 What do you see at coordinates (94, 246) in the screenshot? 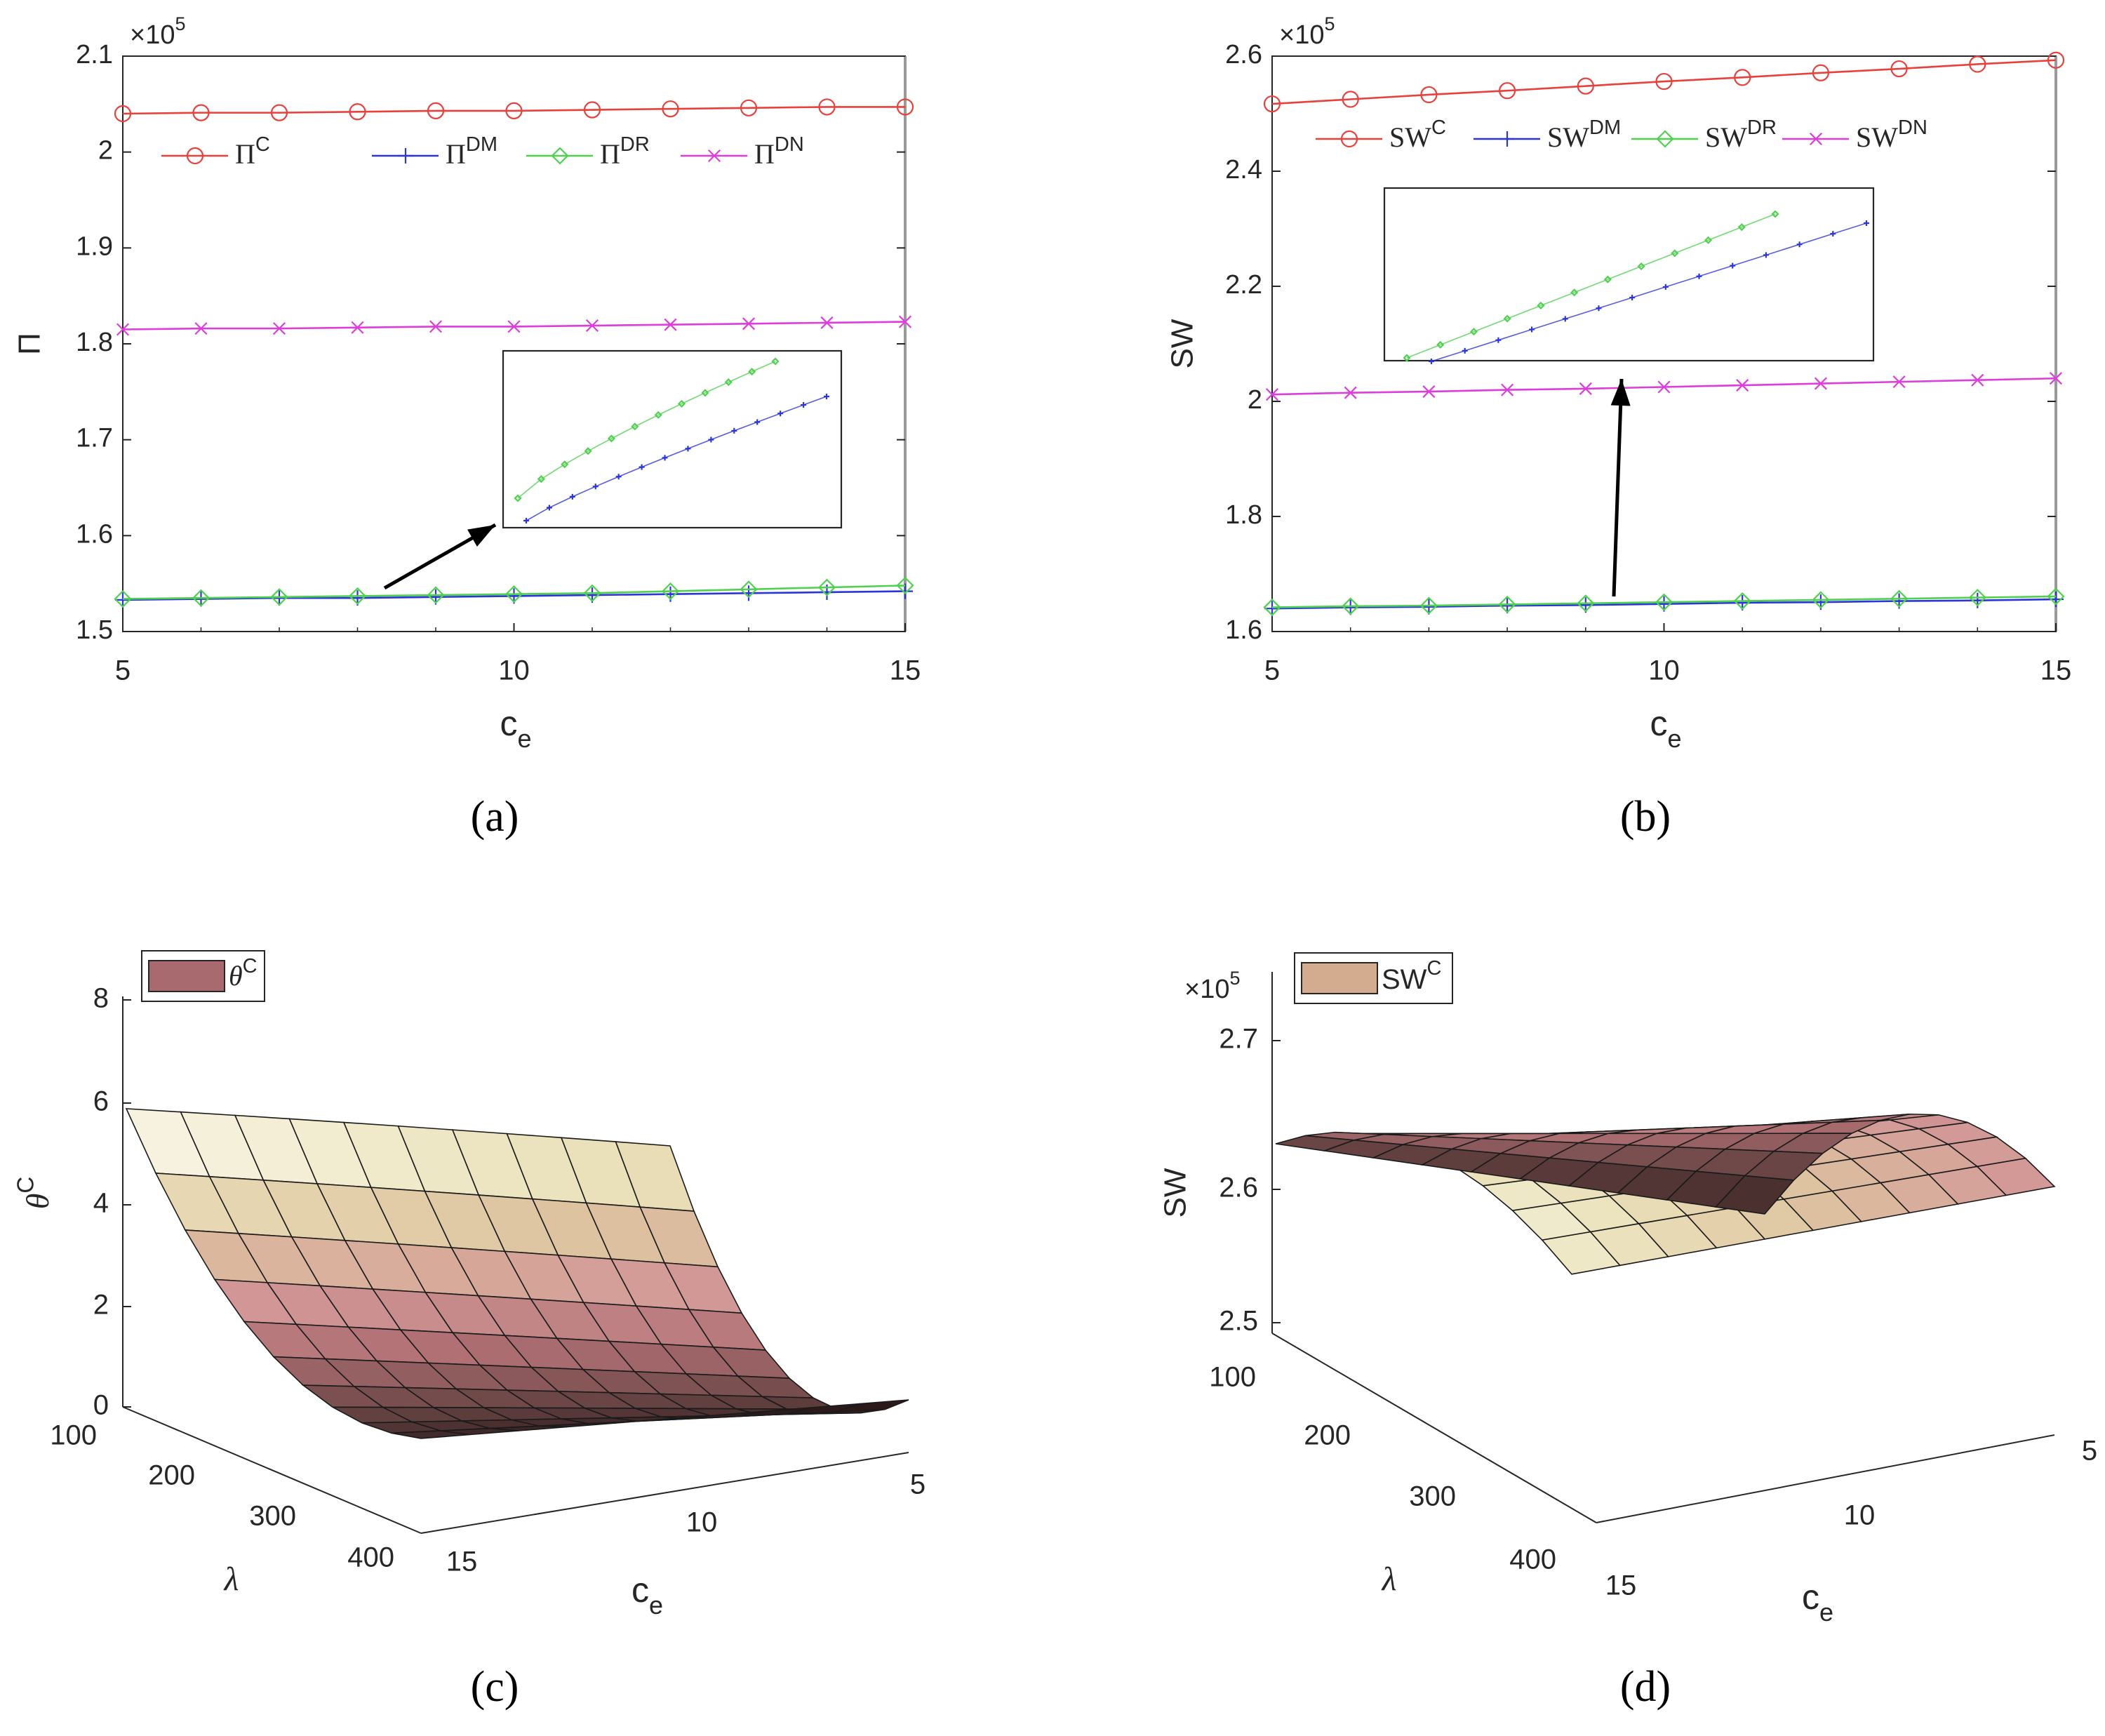
I see `y-tick-label: 1.9` at bounding box center [94, 246].